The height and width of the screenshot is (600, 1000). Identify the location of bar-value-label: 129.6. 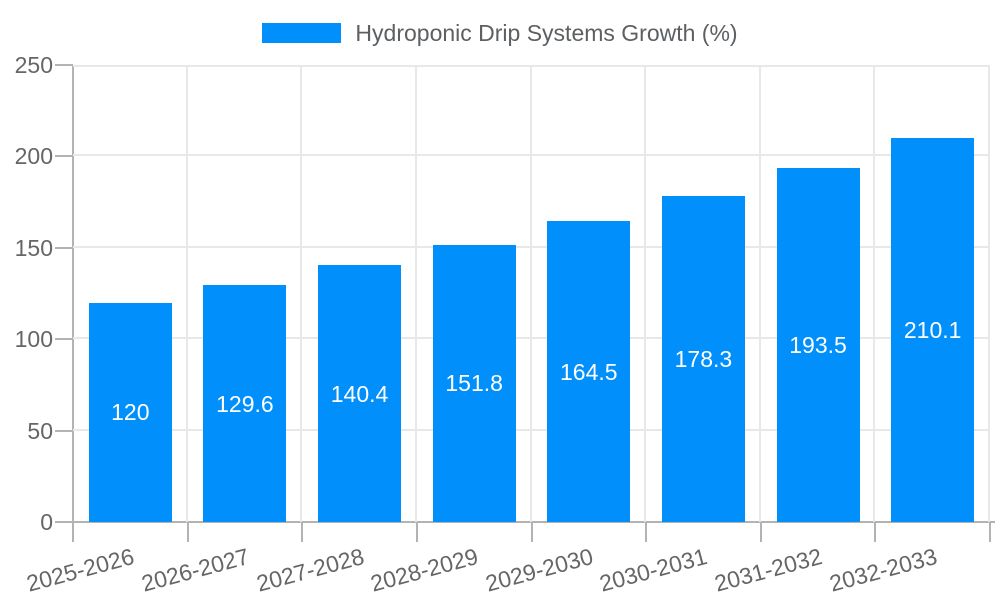
(245, 403).